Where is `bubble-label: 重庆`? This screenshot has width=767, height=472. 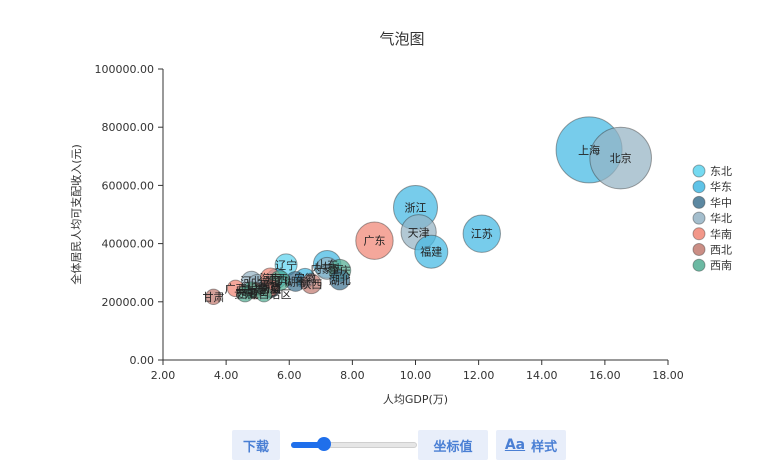
bubble-label: 重庆 is located at coordinates (340, 270).